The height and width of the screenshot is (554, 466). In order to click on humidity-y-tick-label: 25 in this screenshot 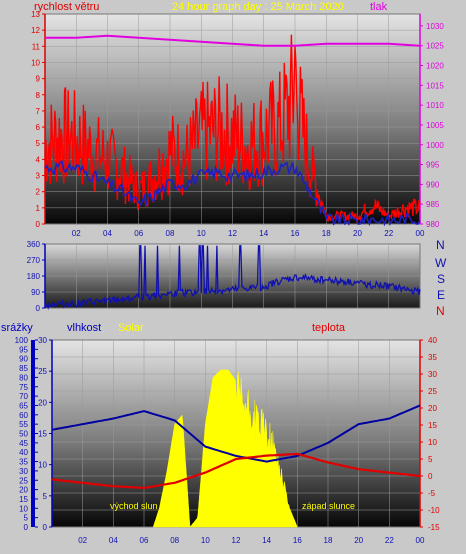, I will do `click(42, 371)`.